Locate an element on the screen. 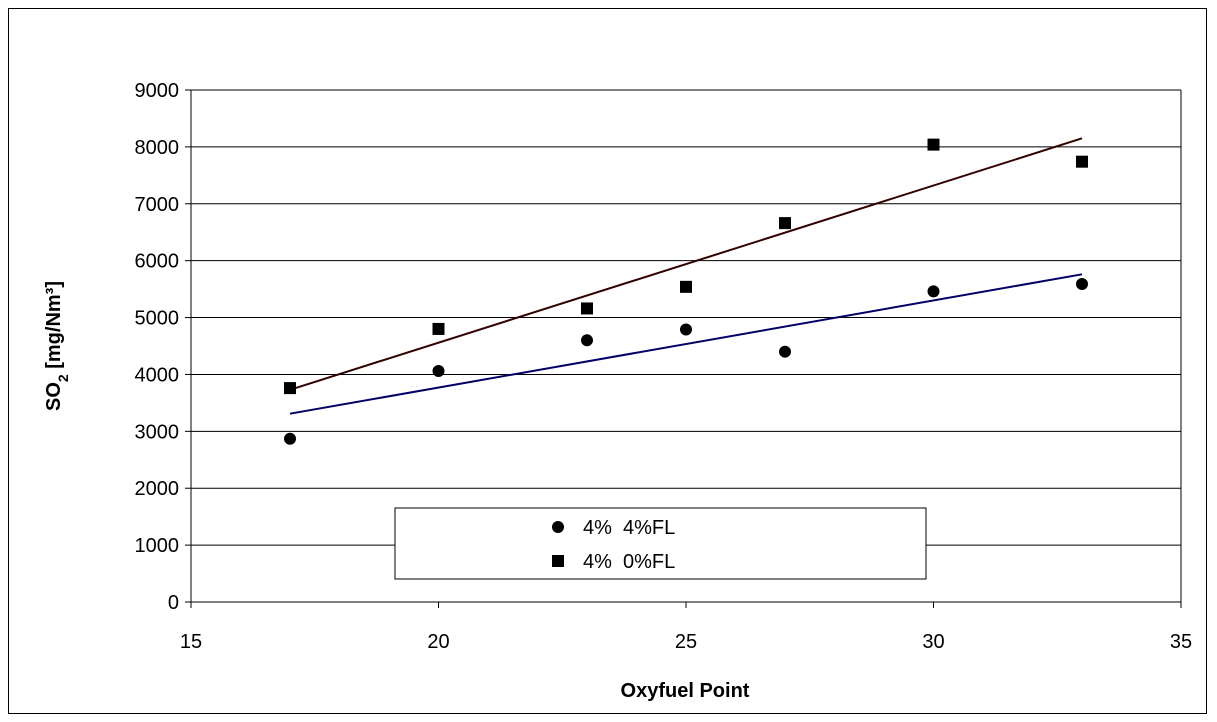 The width and height of the screenshot is (1217, 722). x-tick-label-35: 35 is located at coordinates (1181, 642).